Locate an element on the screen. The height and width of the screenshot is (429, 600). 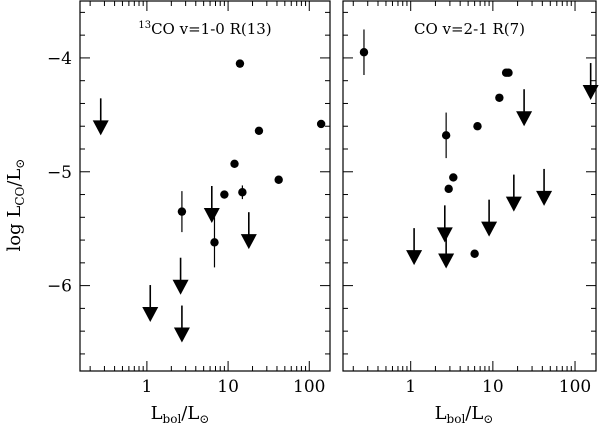
panel-title-sup: 13 is located at coordinates (144, 25).